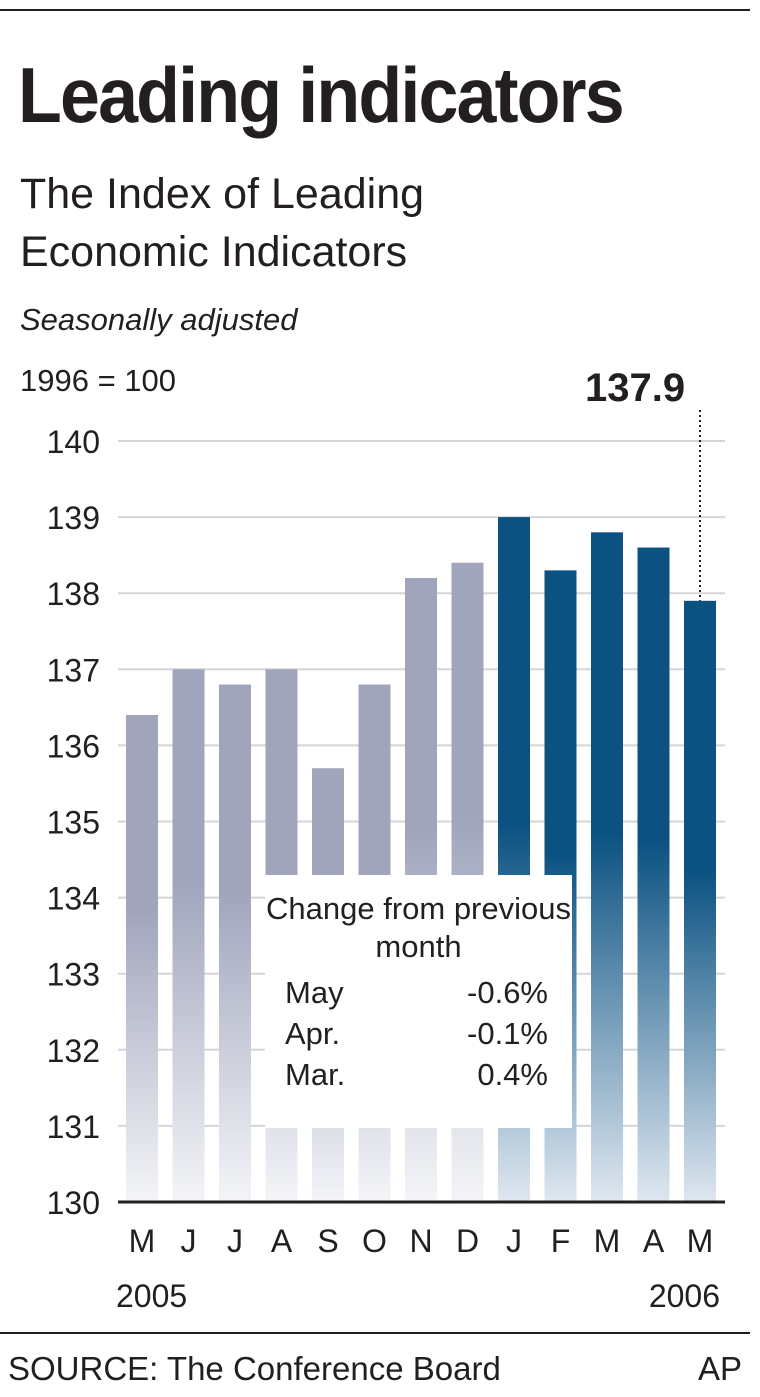 The width and height of the screenshot is (760, 1397). Describe the element at coordinates (73, 899) in the screenshot. I see `y-tick-label: 134` at that location.